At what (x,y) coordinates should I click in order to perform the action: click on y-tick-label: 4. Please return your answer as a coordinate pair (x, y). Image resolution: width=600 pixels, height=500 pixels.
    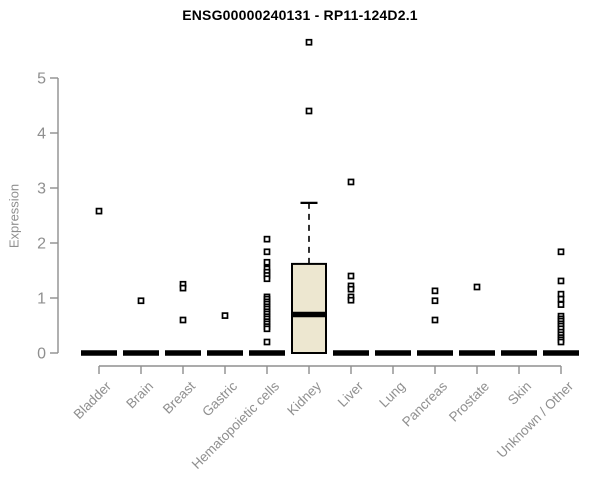
    Looking at the image, I should click on (41, 134).